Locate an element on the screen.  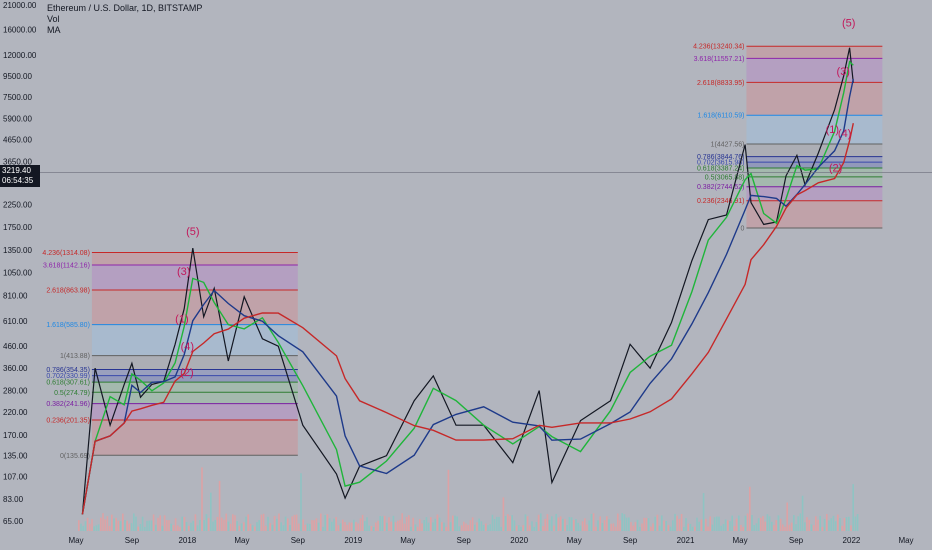
y-tick-label: 220.00 is located at coordinates (15, 412).